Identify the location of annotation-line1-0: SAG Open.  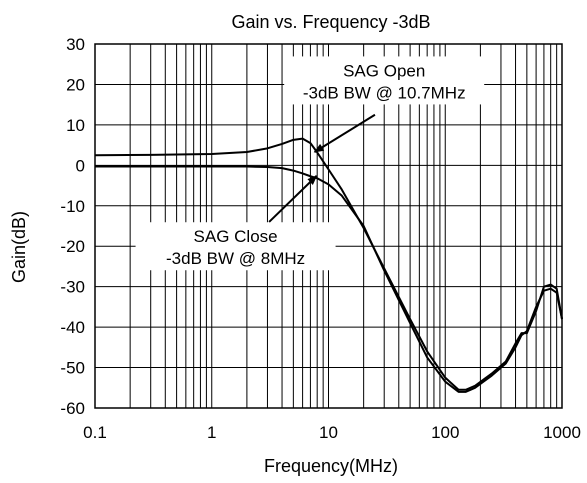
(384, 70).